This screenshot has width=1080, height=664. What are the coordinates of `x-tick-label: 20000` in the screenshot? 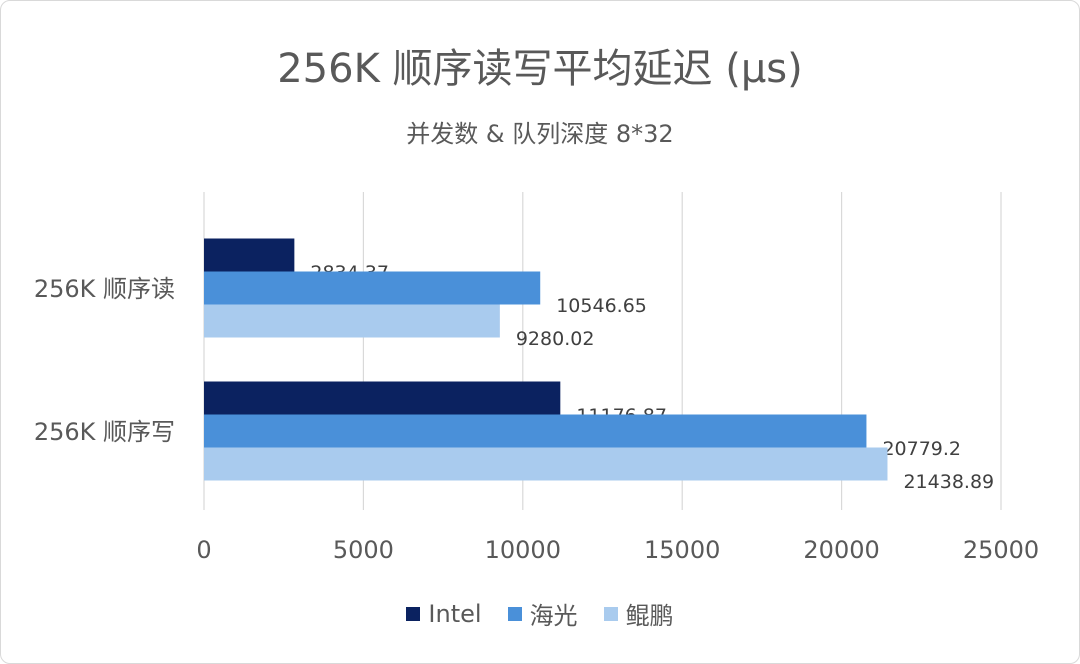 It's located at (841, 550).